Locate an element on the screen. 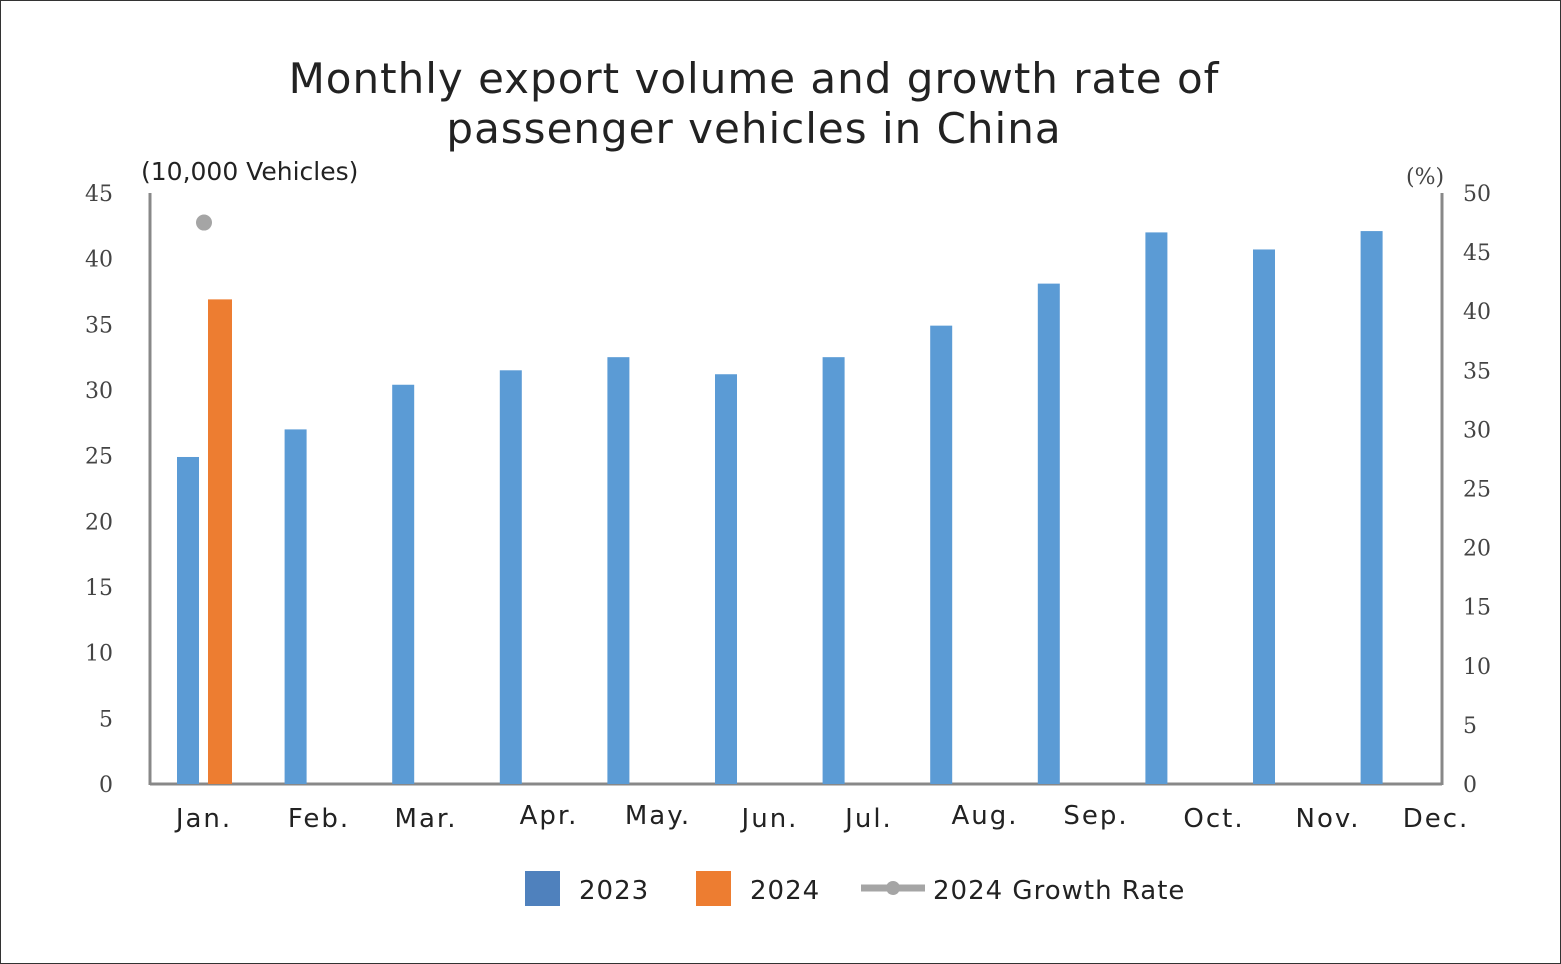  y2-axis-label: (%) is located at coordinates (1425, 177).